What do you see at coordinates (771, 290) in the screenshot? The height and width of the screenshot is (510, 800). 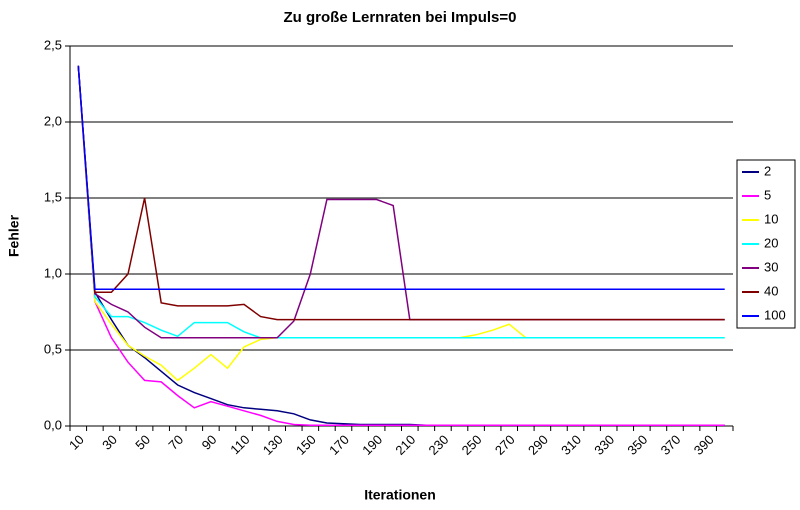 I see `legend-label: 40` at bounding box center [771, 290].